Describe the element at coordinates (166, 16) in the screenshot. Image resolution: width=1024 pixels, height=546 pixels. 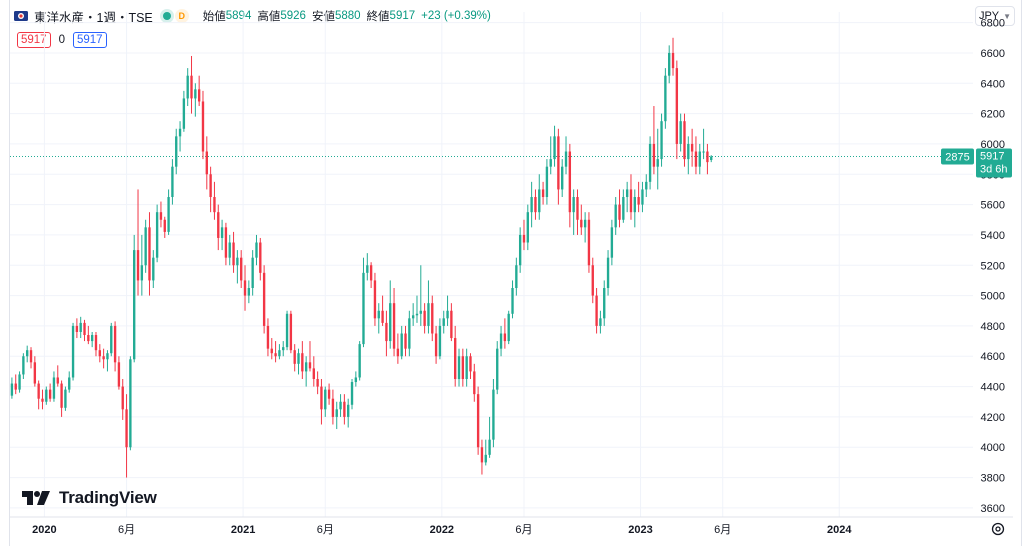
I see `market-status-icon` at that location.